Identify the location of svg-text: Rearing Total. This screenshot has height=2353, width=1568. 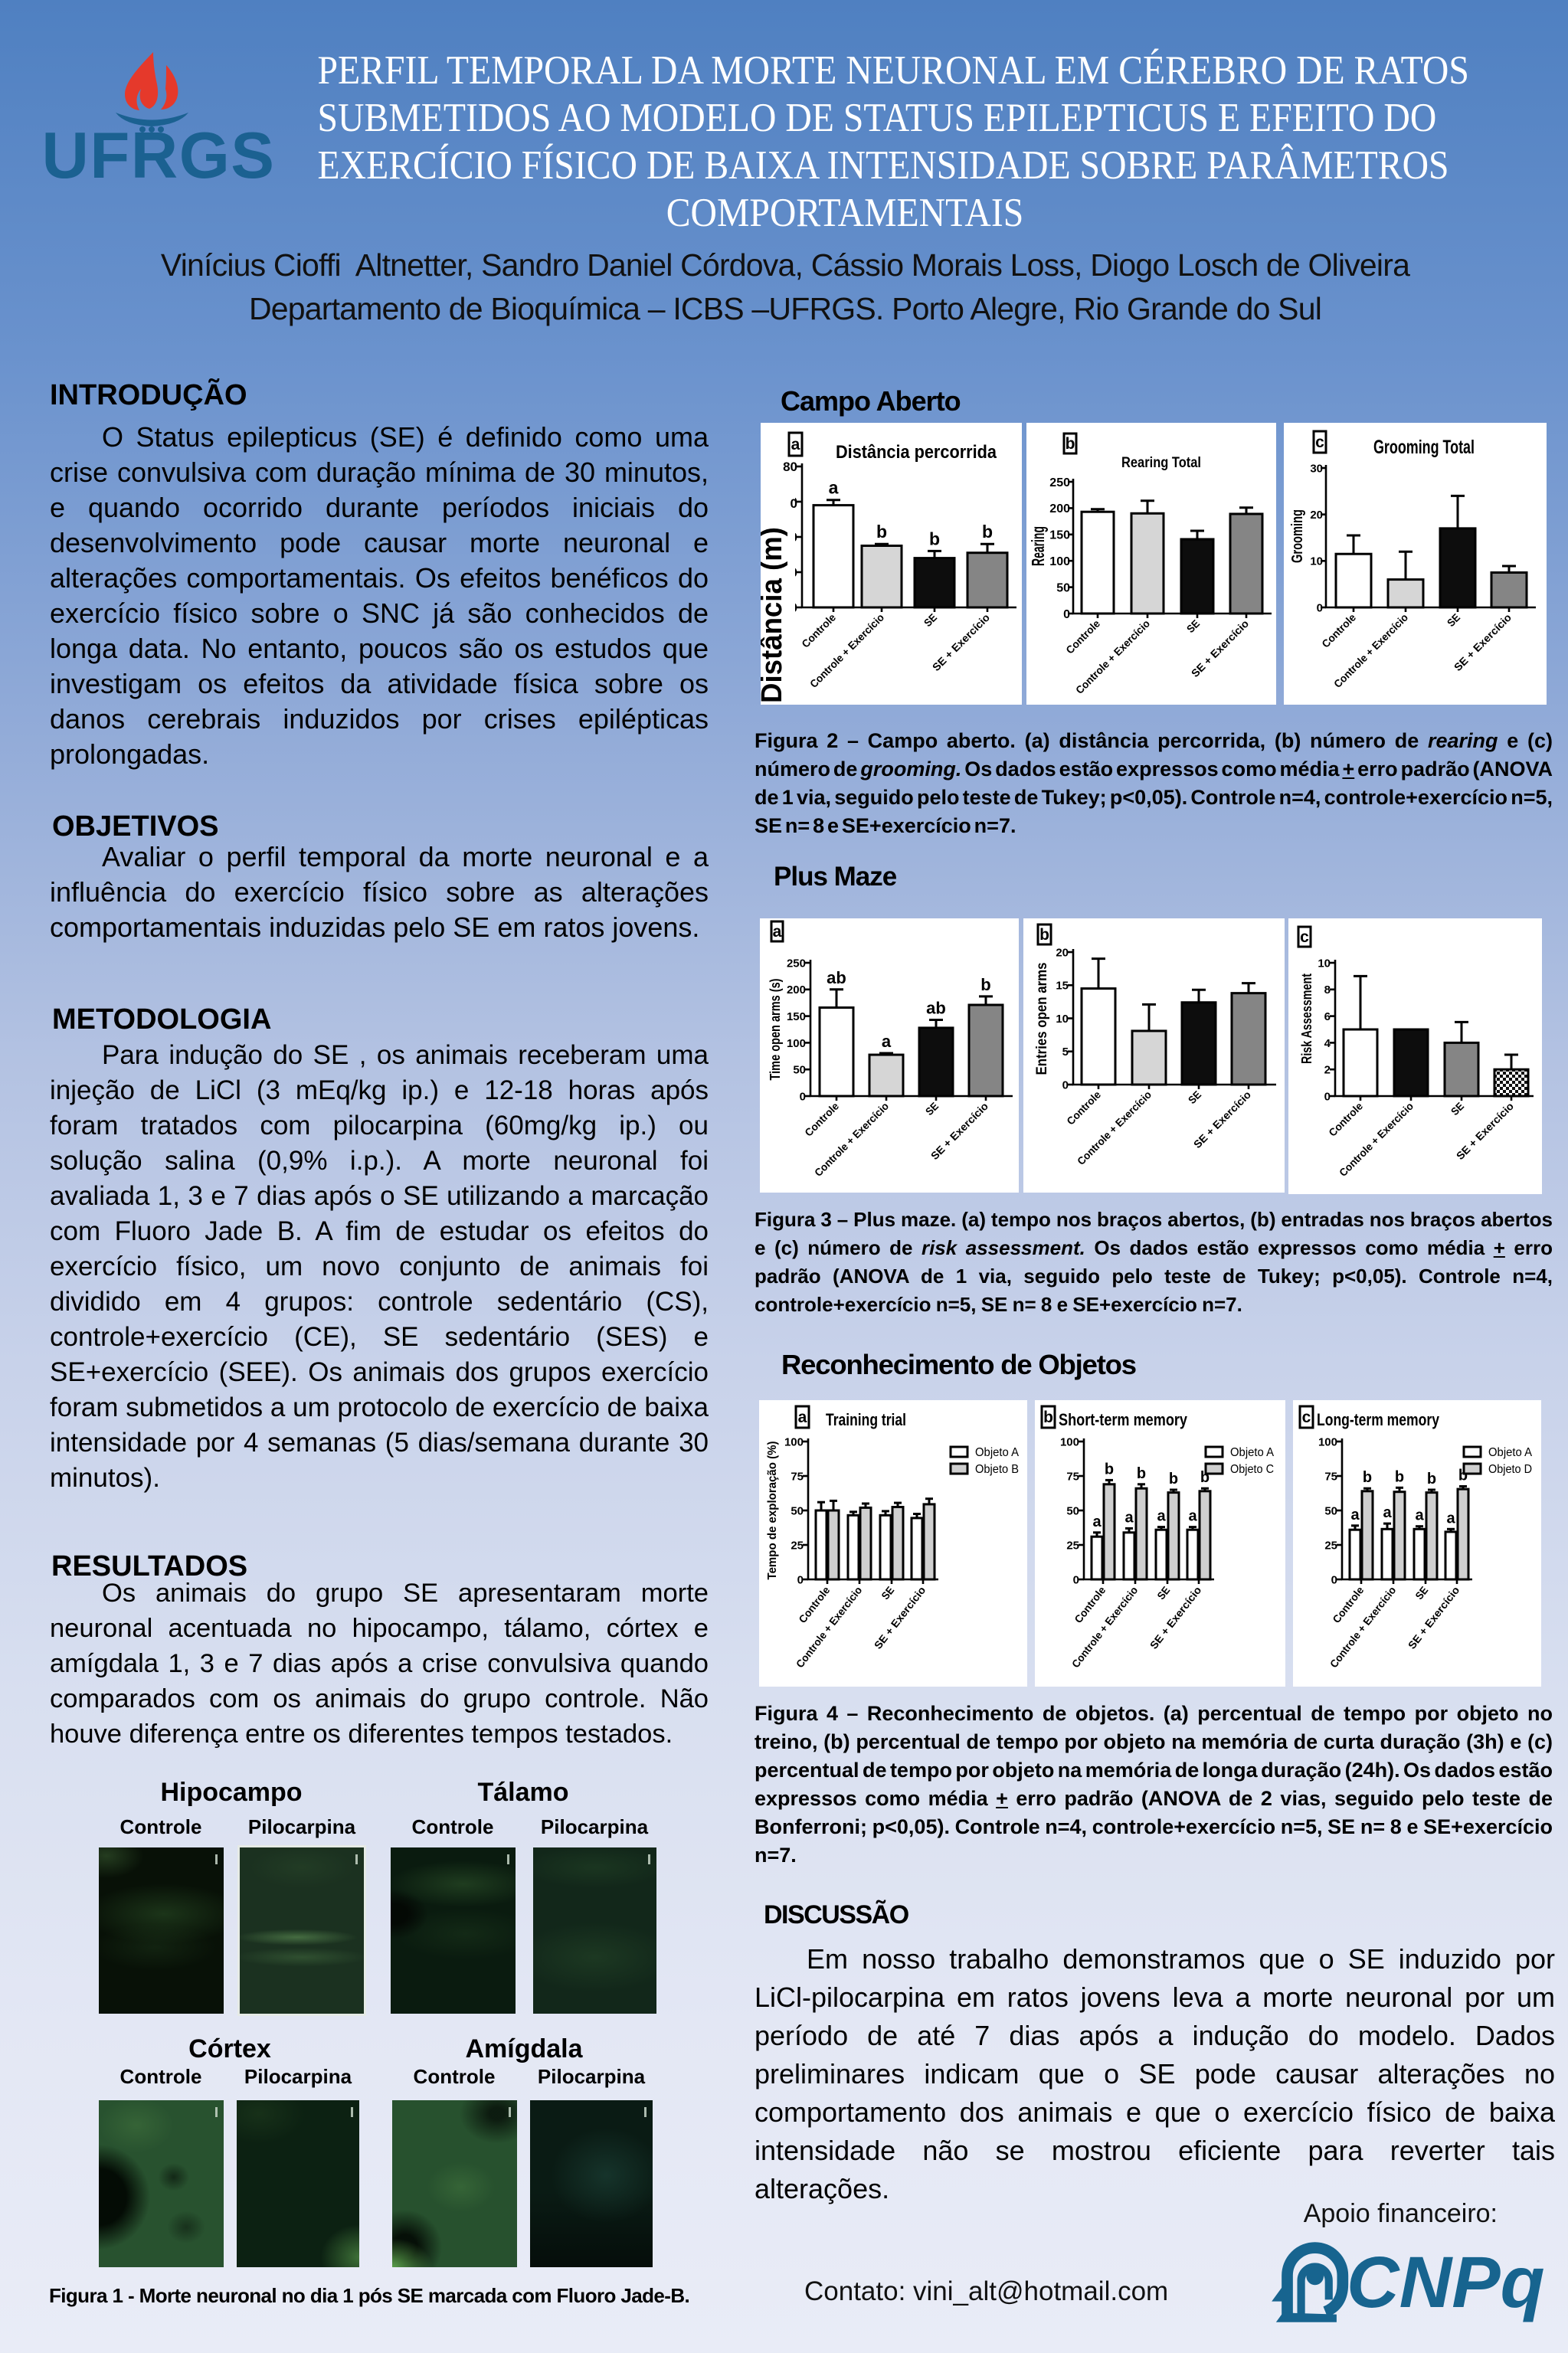
(1161, 463).